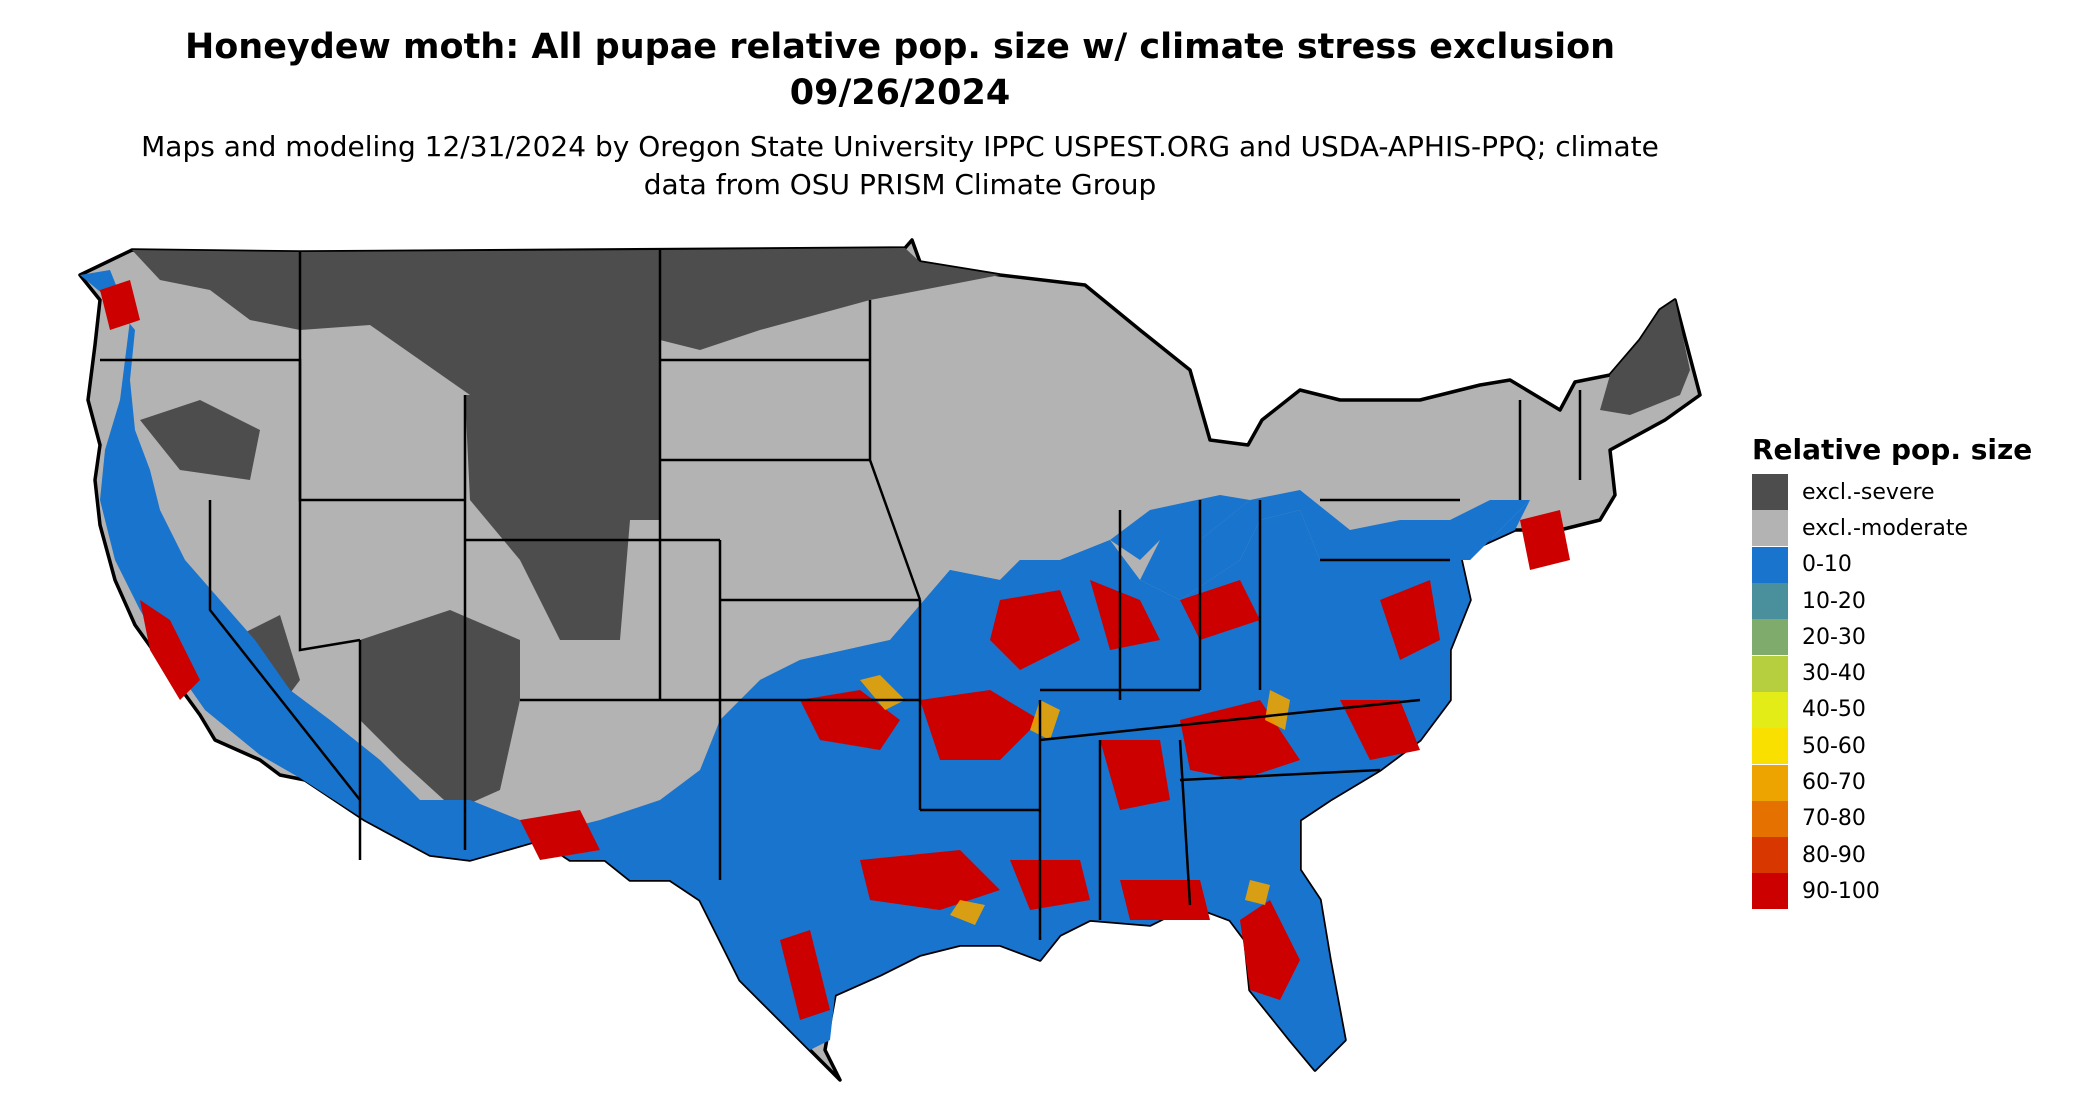 This screenshot has width=2100, height=1116. Describe the element at coordinates (1885, 528) in the screenshot. I see `legend-label: excl.-moderate` at that location.